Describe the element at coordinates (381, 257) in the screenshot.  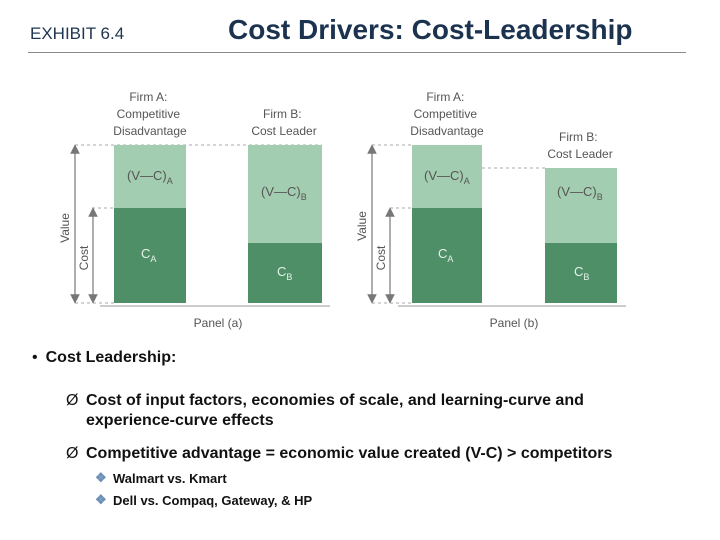
I see `panel-b-cost-axis-label: Cost` at that location.